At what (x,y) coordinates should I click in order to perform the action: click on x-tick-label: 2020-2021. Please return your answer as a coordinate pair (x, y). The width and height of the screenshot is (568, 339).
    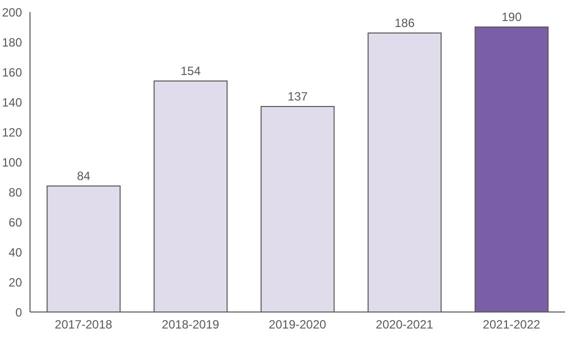
    Looking at the image, I should click on (405, 325).